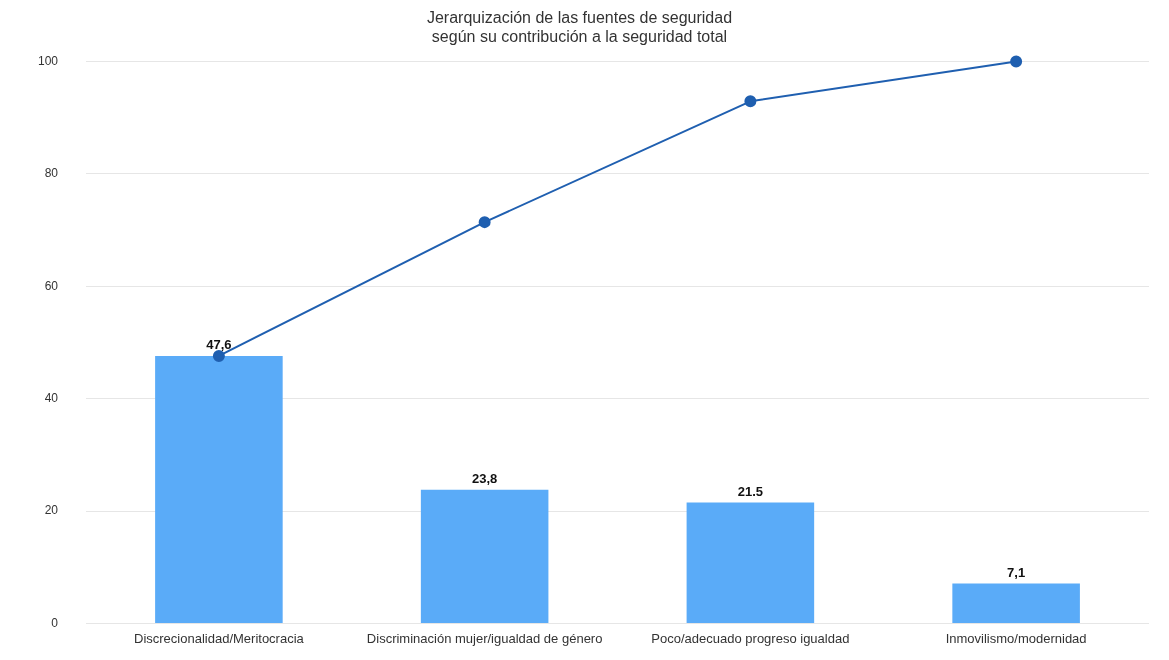  Describe the element at coordinates (51, 173) in the screenshot. I see `y-tick-label: 80` at that location.